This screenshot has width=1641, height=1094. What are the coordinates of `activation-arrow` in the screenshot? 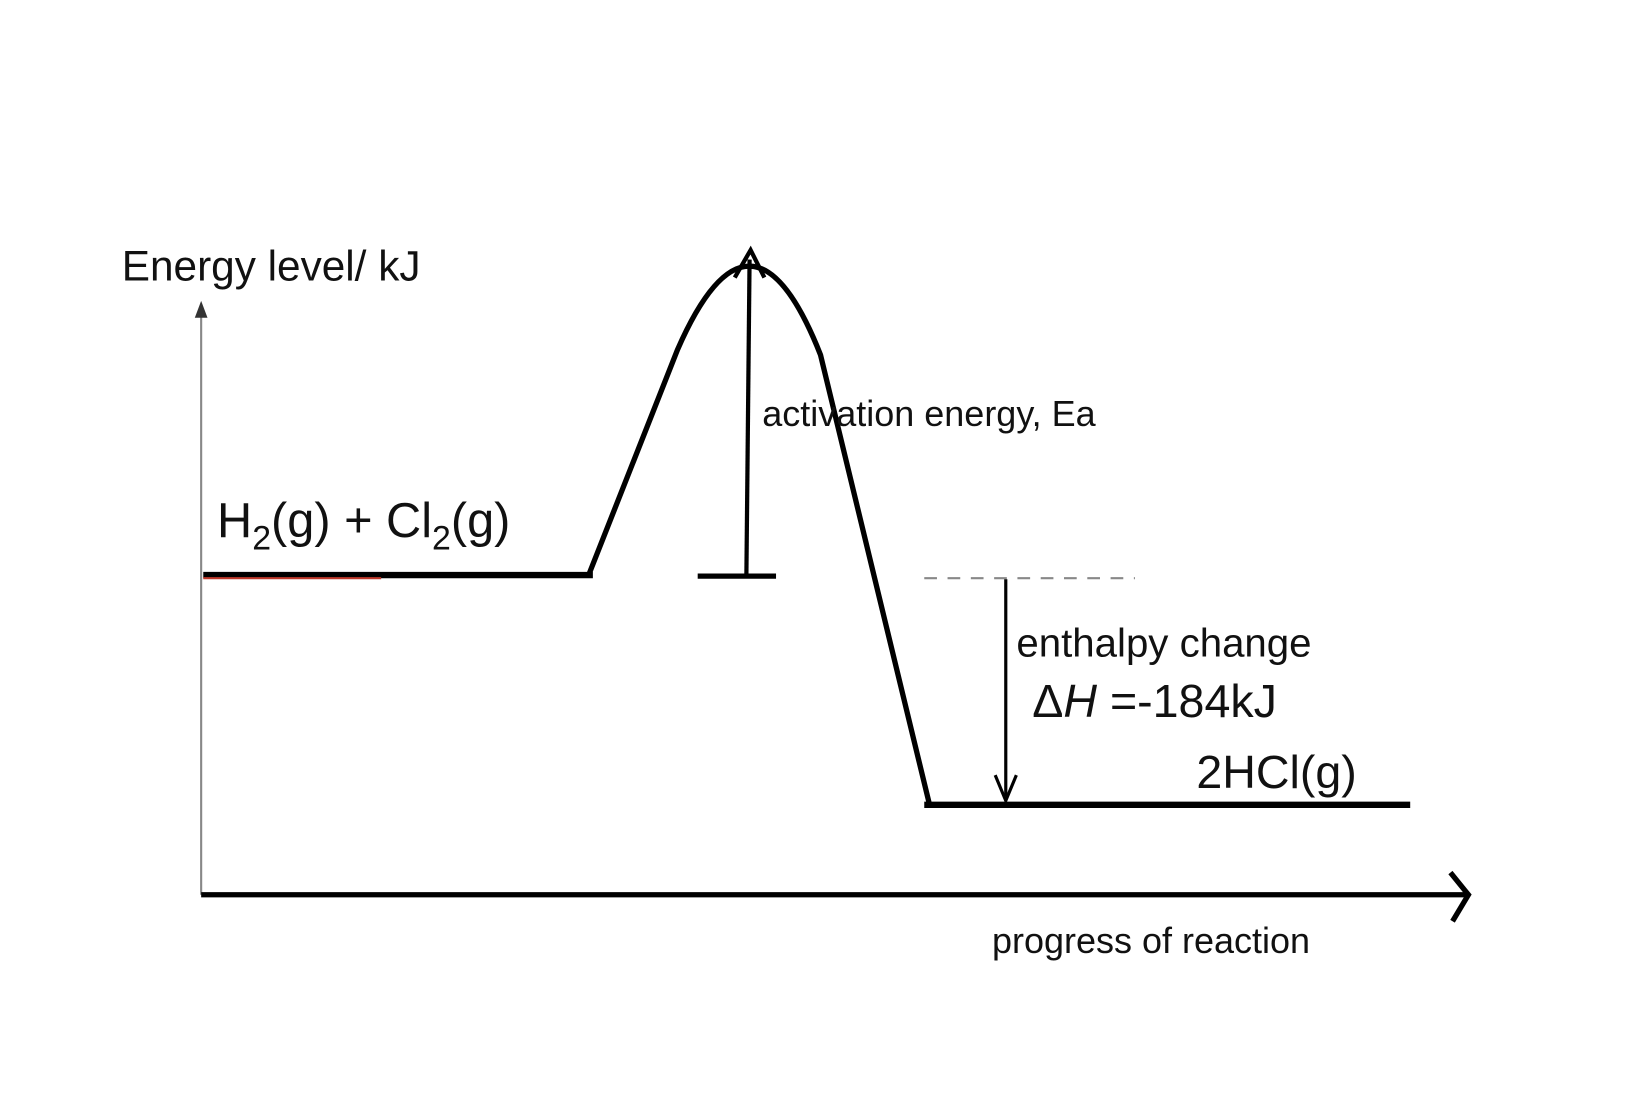 It's located at (748, 417).